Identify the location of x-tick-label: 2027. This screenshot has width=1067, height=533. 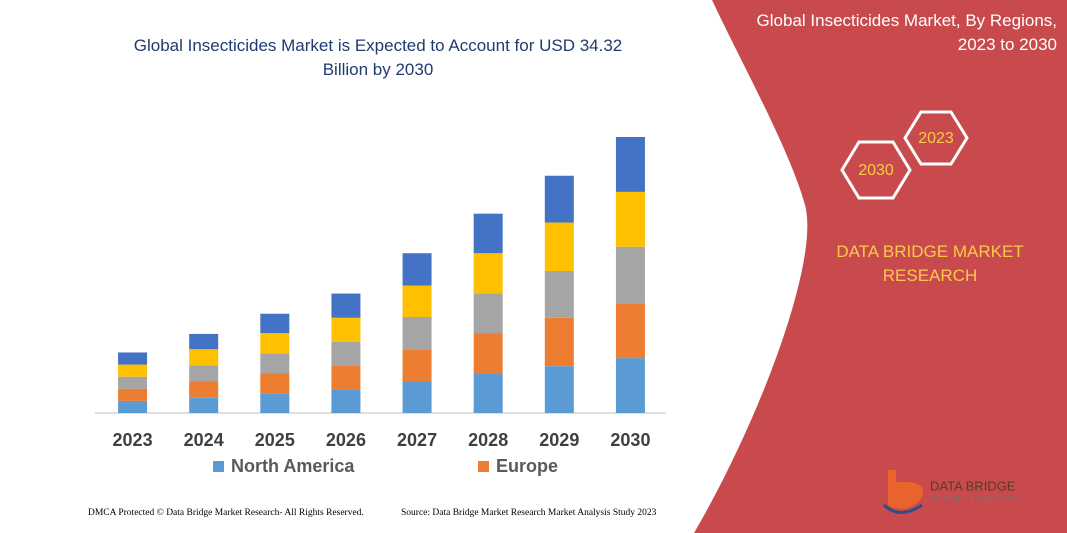
(417, 440).